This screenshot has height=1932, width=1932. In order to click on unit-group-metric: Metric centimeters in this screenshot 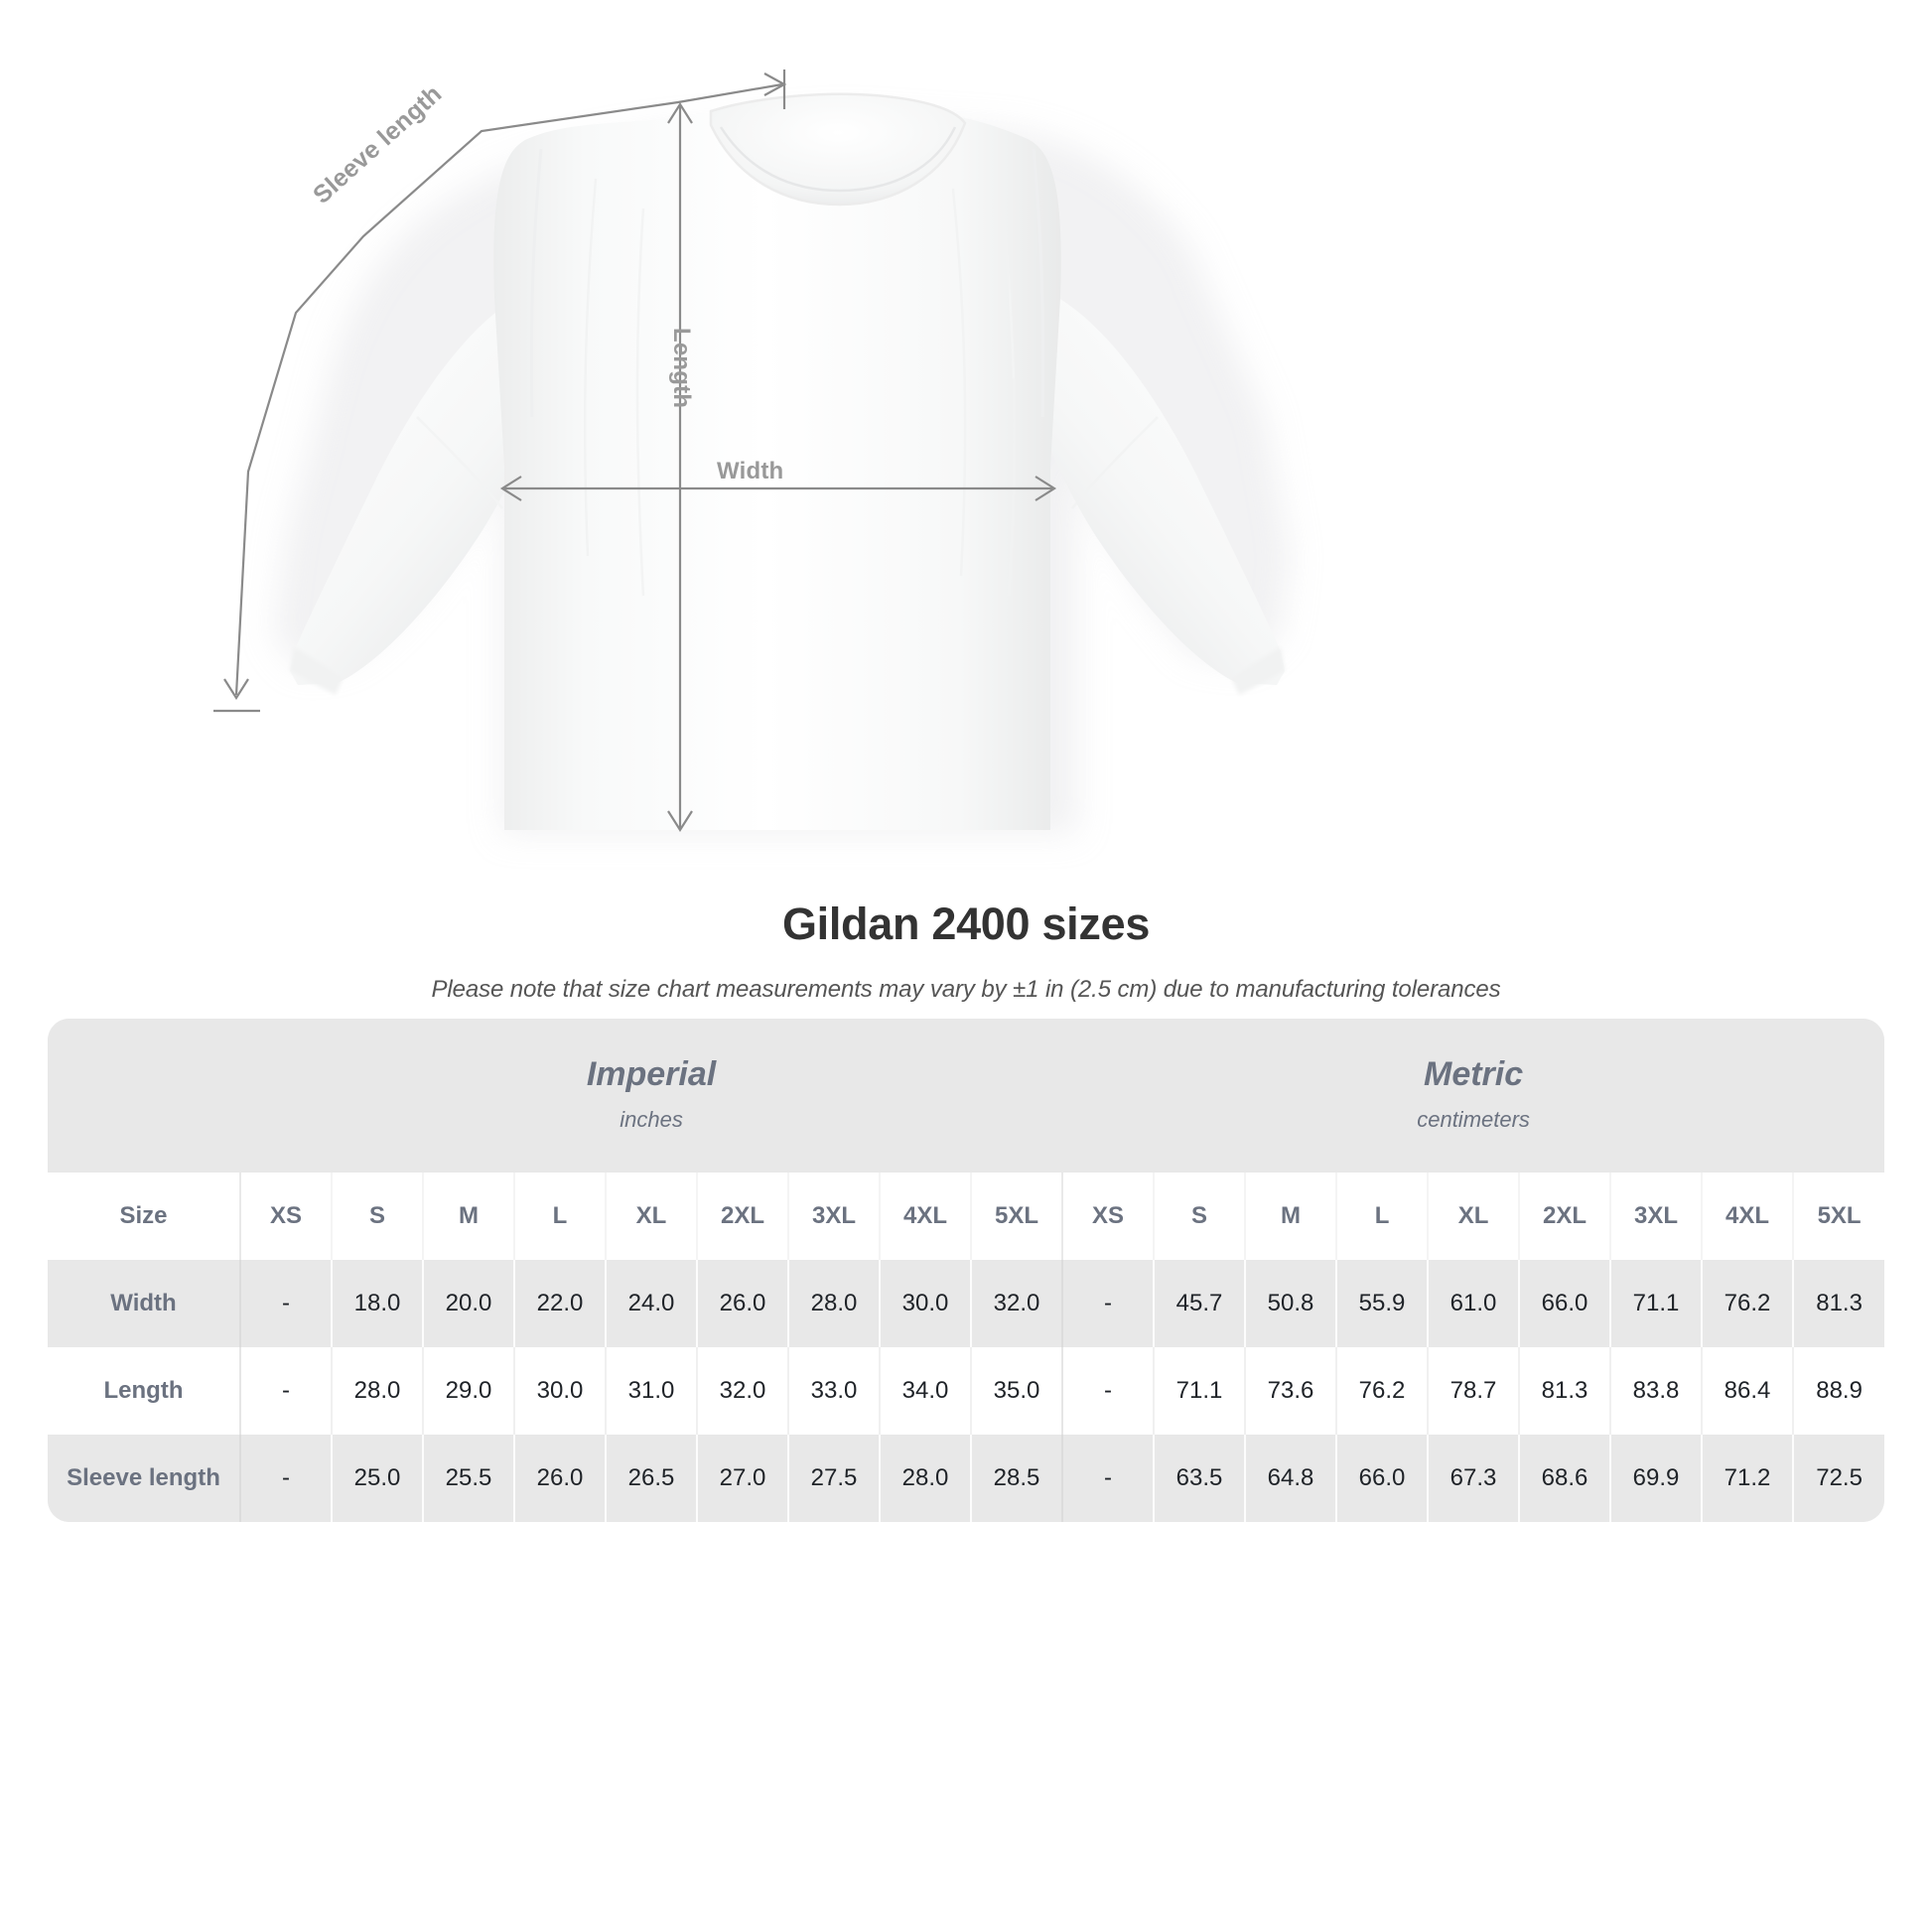, I will do `click(1473, 1096)`.